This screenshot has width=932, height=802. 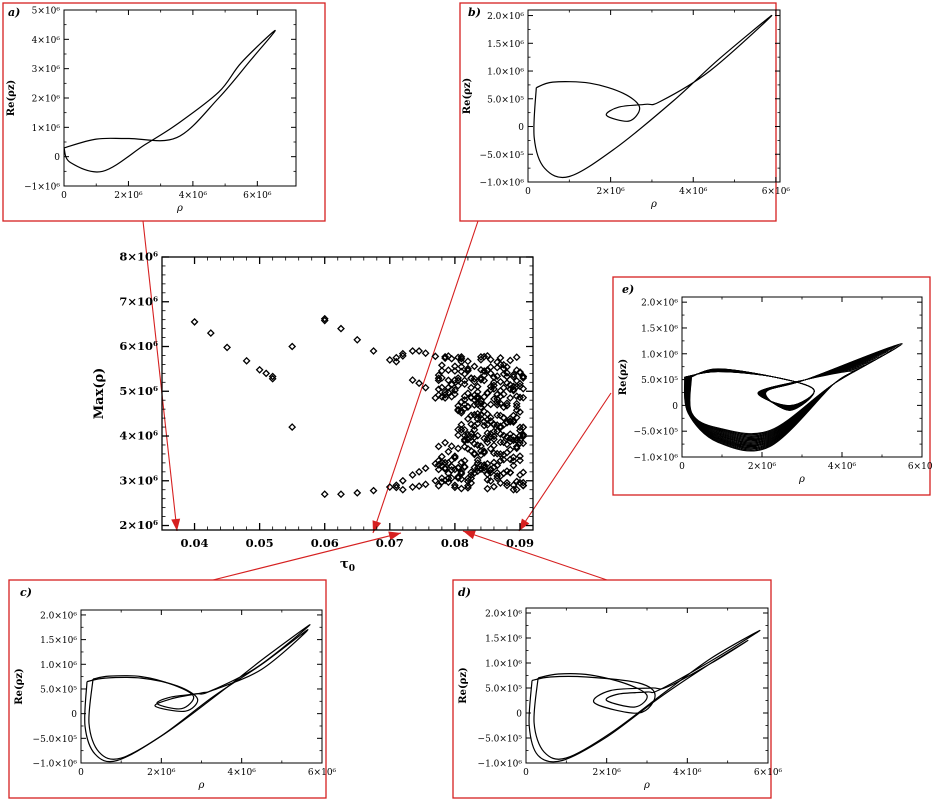 I want to click on plot-area, so click(x=654, y=96).